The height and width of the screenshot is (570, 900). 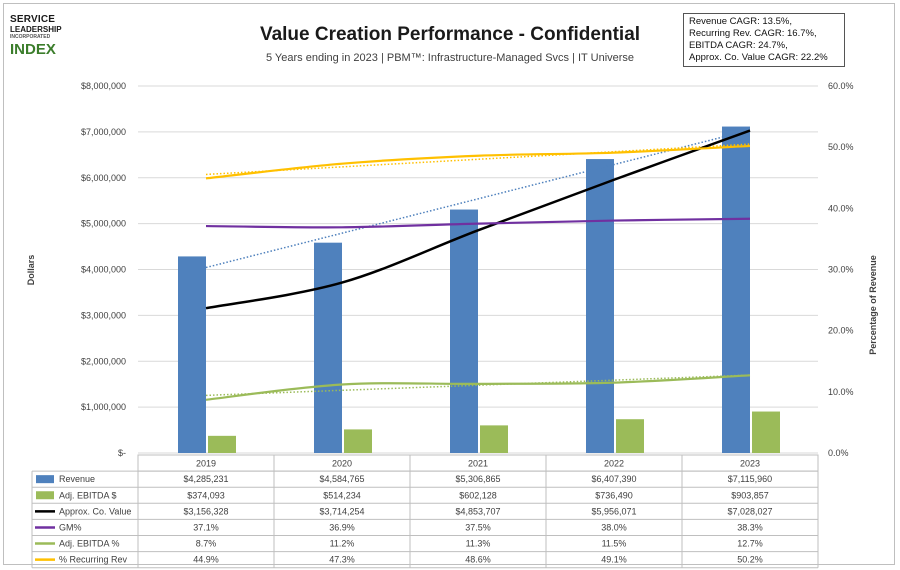 What do you see at coordinates (841, 331) in the screenshot?
I see `y2-tick-label: 20.0%` at bounding box center [841, 331].